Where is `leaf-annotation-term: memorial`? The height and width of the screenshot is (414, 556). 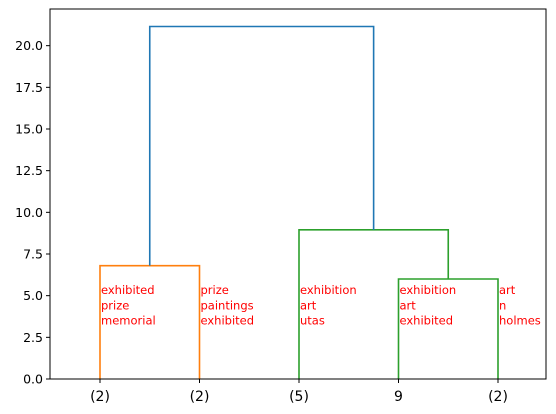 leaf-annotation-term: memorial is located at coordinates (128, 321).